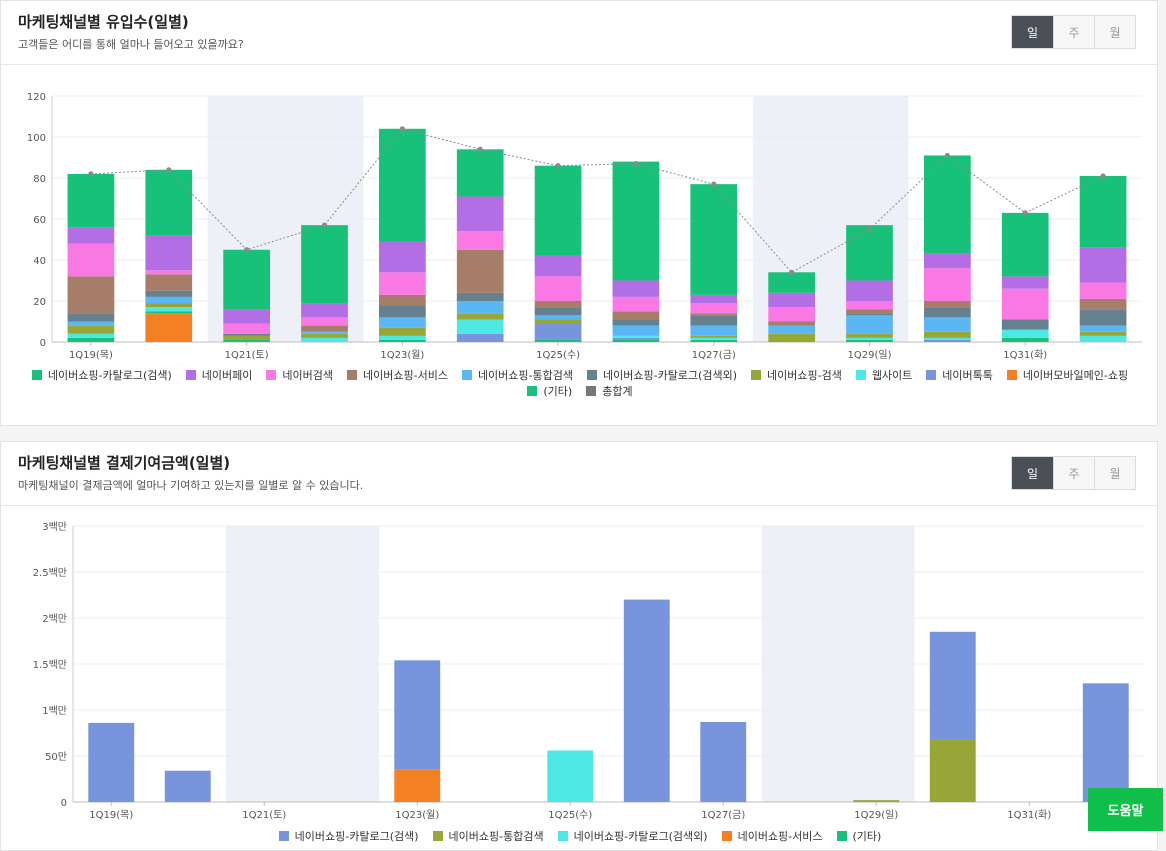 This screenshot has height=851, width=1166. I want to click on help-button: 도움말, so click(1125, 809).